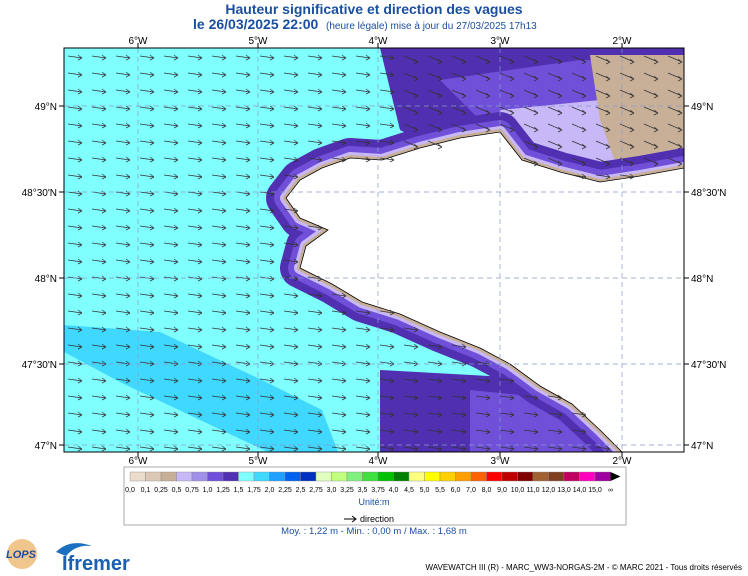 The image size is (748, 576). Describe the element at coordinates (471, 490) in the screenshot. I see `legend-label: 7,0` at that location.